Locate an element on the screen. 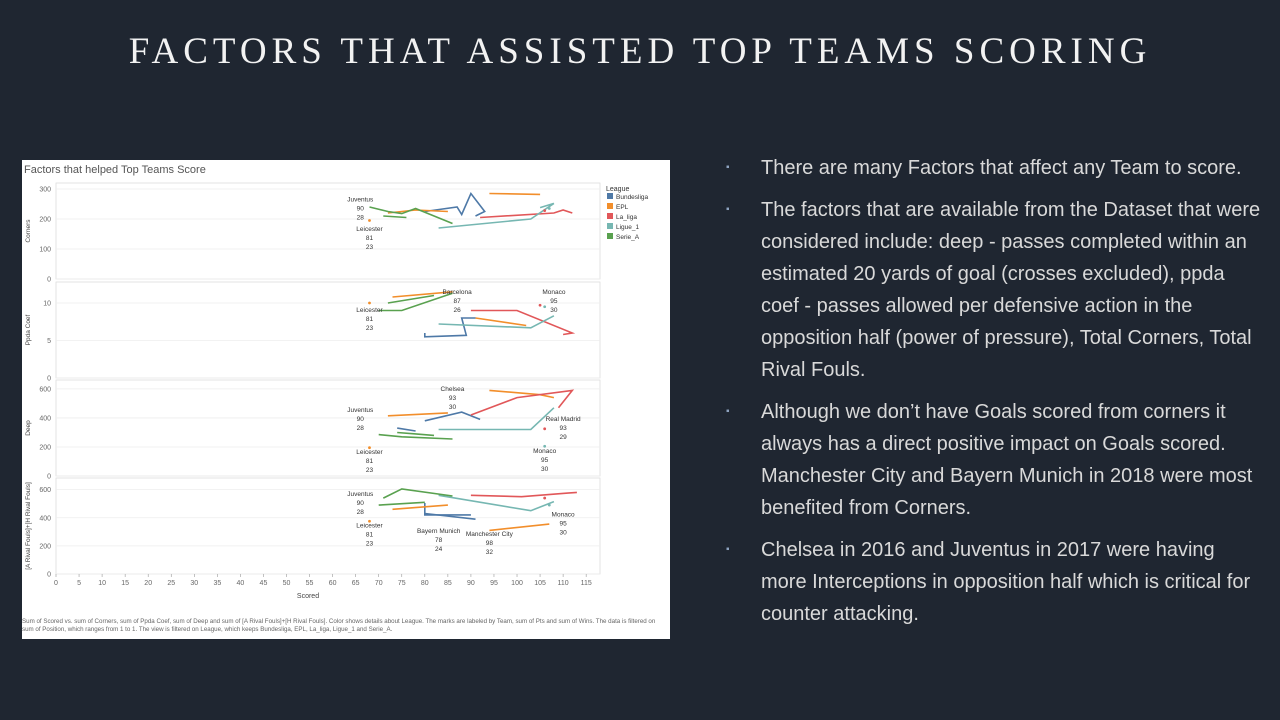  mark-label-pts: 93 is located at coordinates (564, 428).